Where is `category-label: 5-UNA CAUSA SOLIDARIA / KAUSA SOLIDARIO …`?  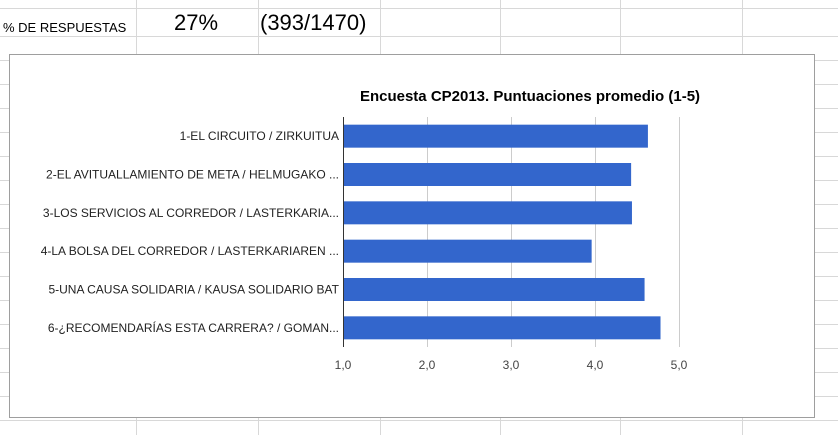 category-label: 5-UNA CAUSA SOLIDARIA / KAUSA SOLIDARIO … is located at coordinates (193, 290).